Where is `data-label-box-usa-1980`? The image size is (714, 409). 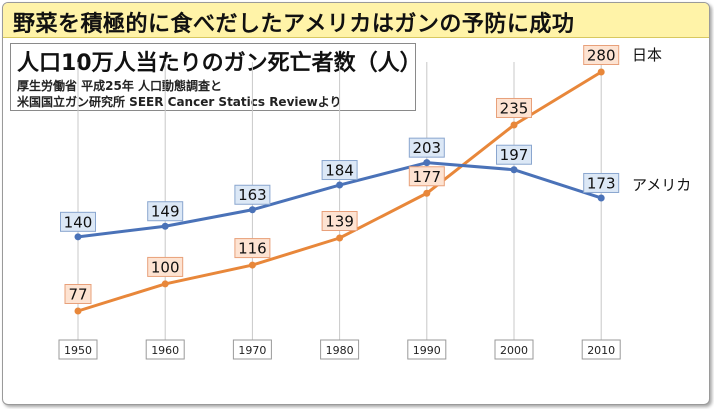 data-label-box-usa-1980 is located at coordinates (339, 170).